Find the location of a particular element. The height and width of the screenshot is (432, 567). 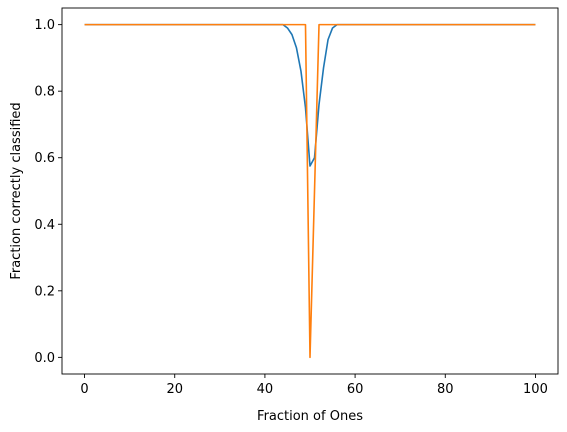

x-axis-label: Fraction of Ones is located at coordinates (310, 416).